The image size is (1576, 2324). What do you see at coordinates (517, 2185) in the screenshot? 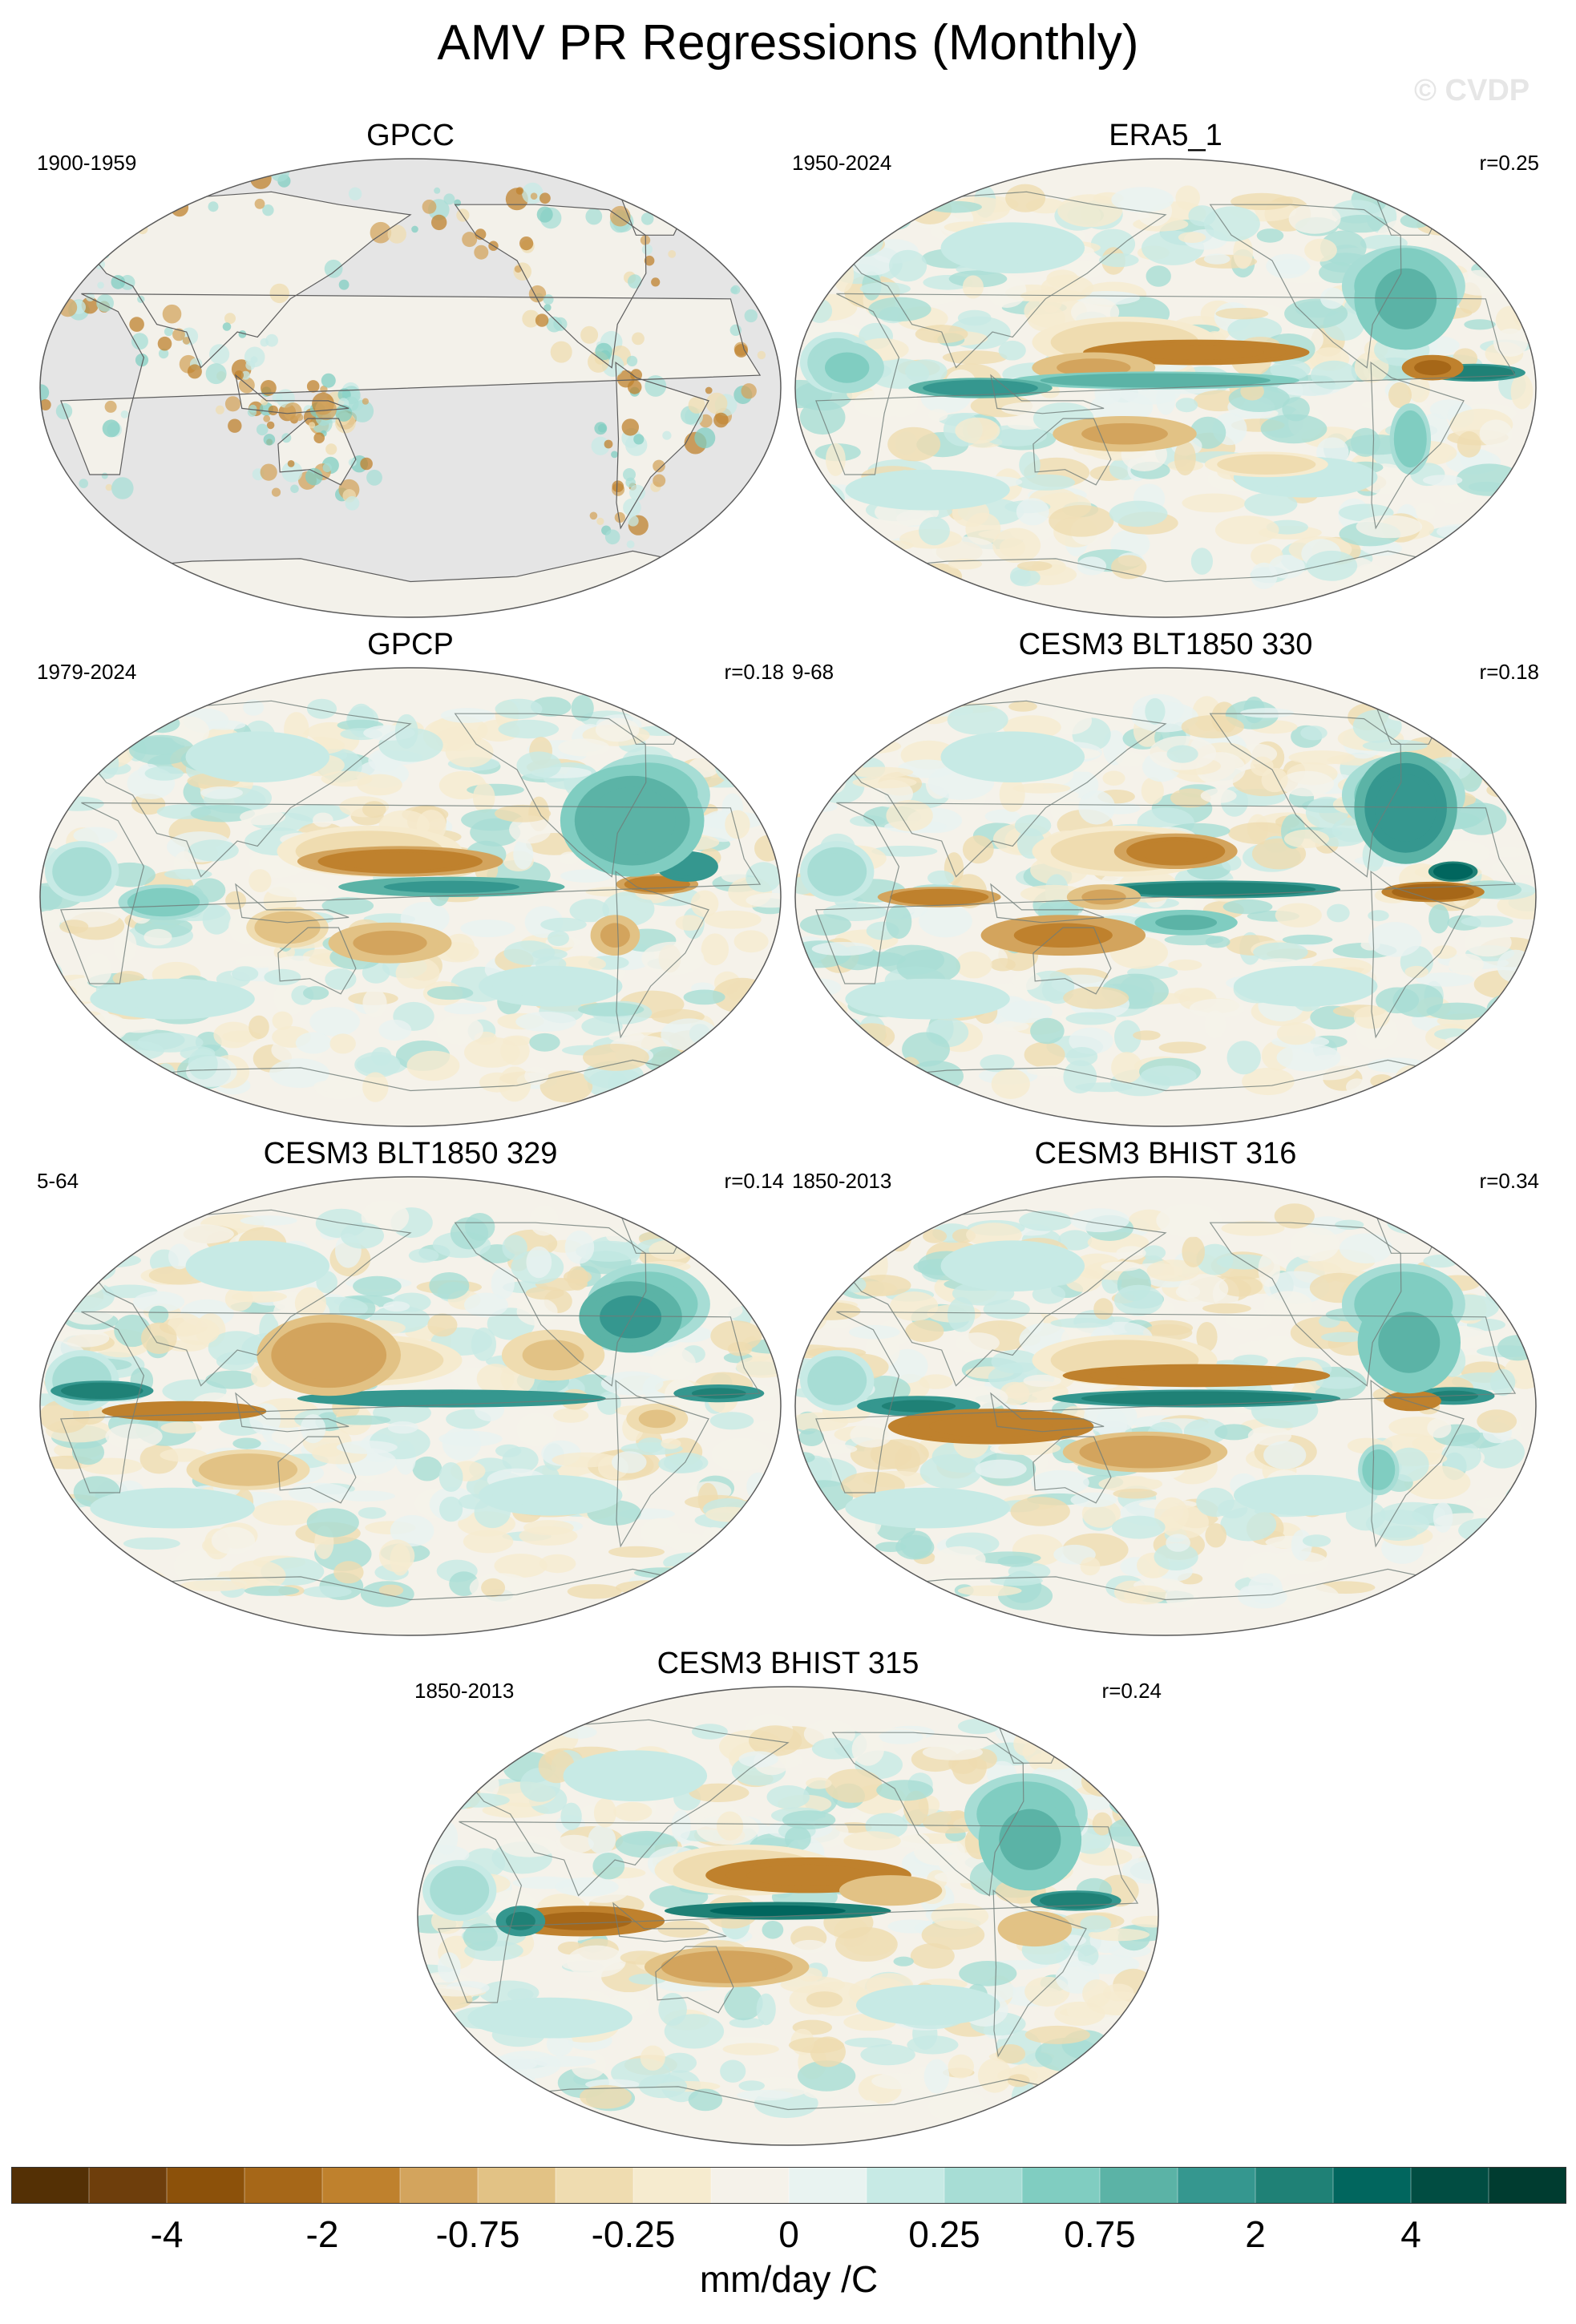
I see `colorbar-swatch` at bounding box center [517, 2185].